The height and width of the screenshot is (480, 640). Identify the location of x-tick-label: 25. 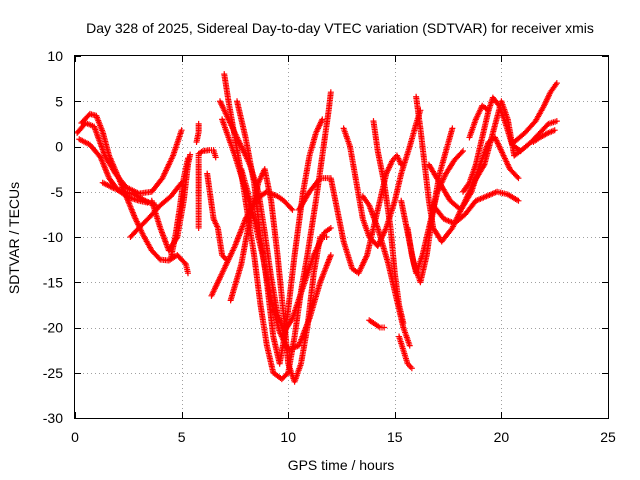
(608, 437).